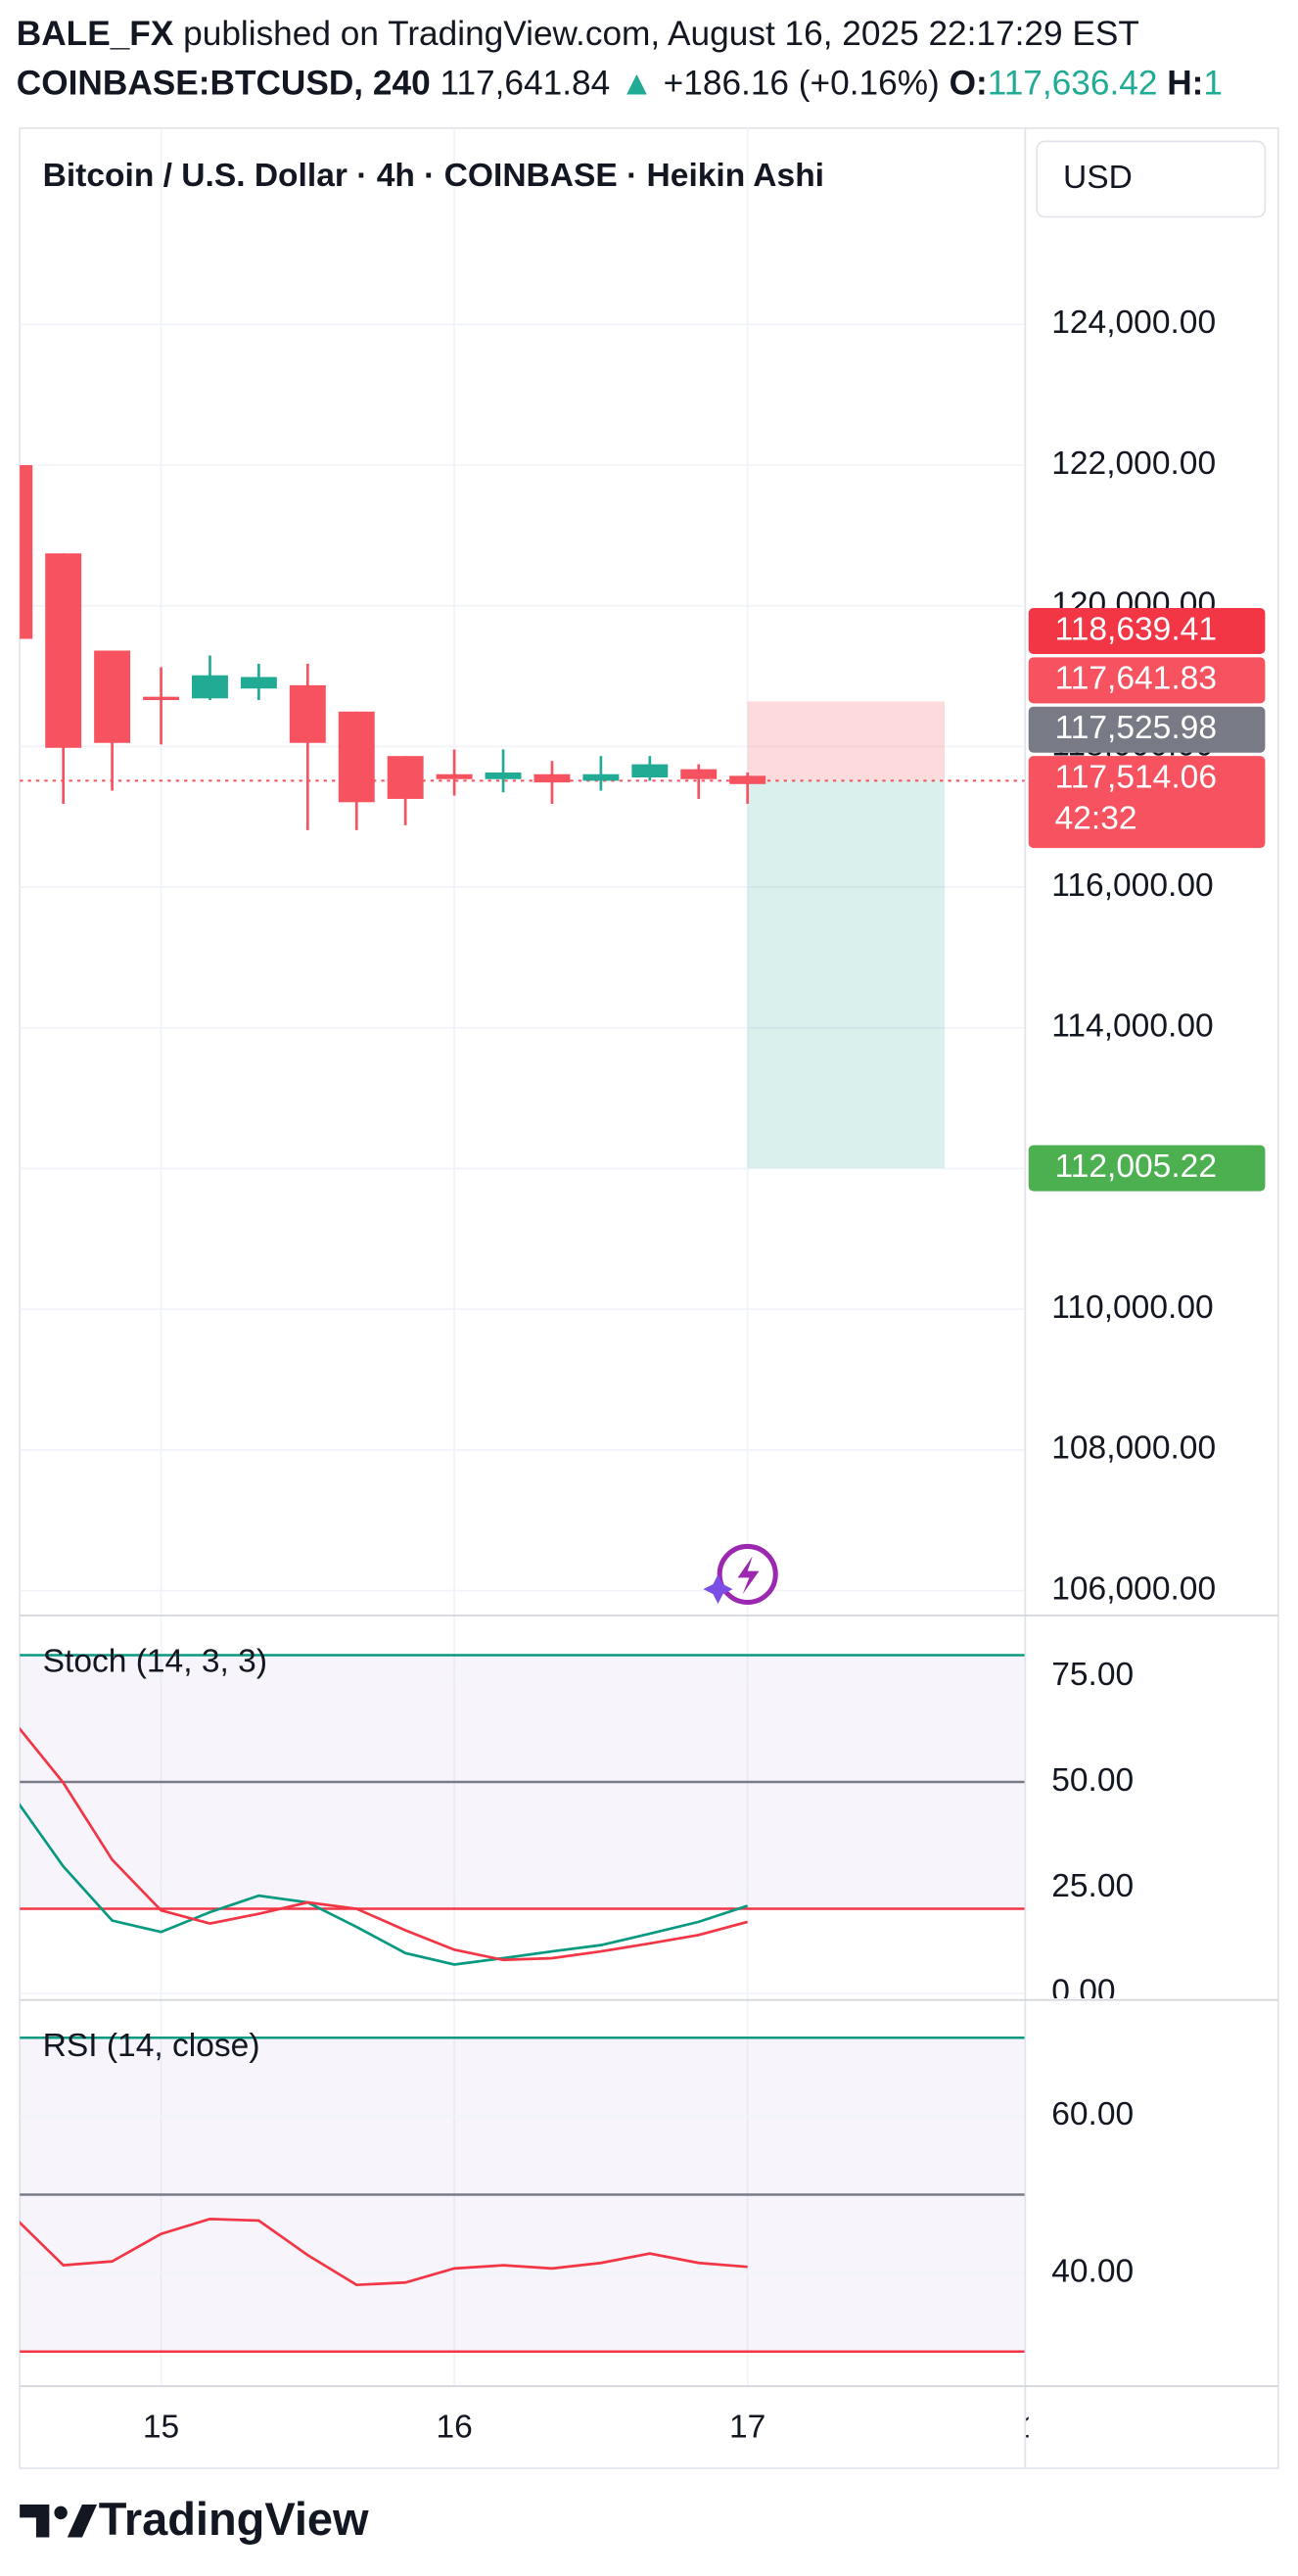  I want to click on y-tick-label: 116,000.00, so click(1132, 885).